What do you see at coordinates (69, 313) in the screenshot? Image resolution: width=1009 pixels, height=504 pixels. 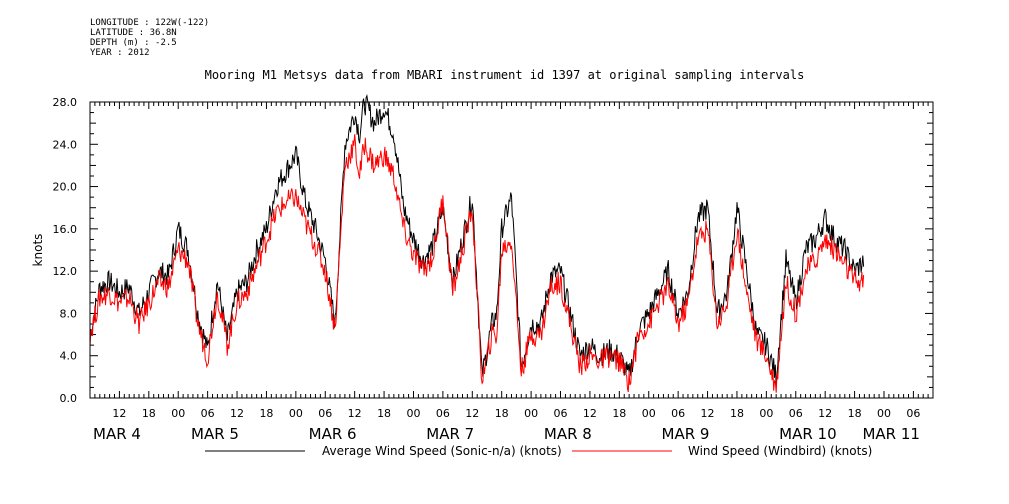 I see `y-tick-label: 8.0` at bounding box center [69, 313].